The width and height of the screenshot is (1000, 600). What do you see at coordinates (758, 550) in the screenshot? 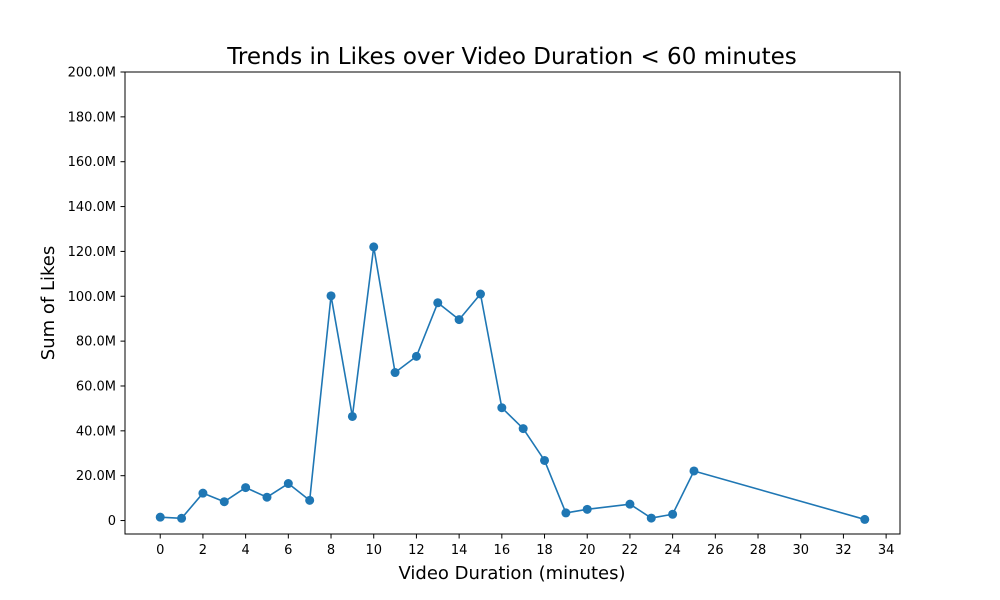
I see `x-tick-label: 28` at bounding box center [758, 550].